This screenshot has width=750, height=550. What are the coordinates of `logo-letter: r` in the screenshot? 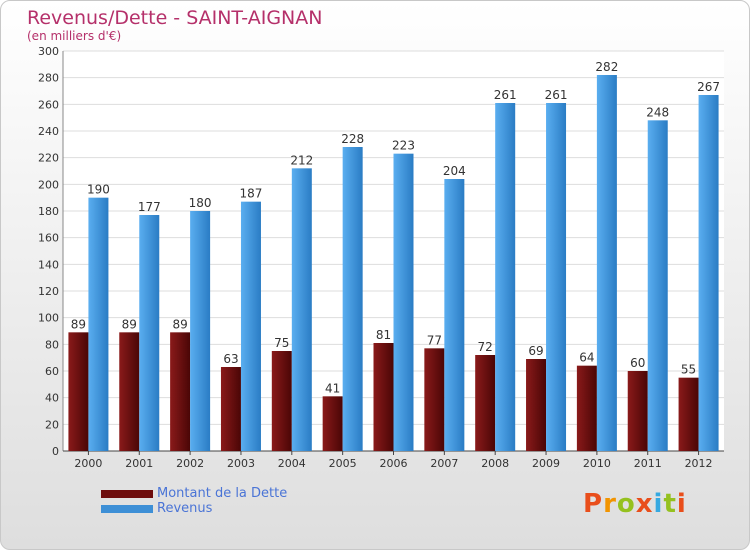 It's located at (610, 504).